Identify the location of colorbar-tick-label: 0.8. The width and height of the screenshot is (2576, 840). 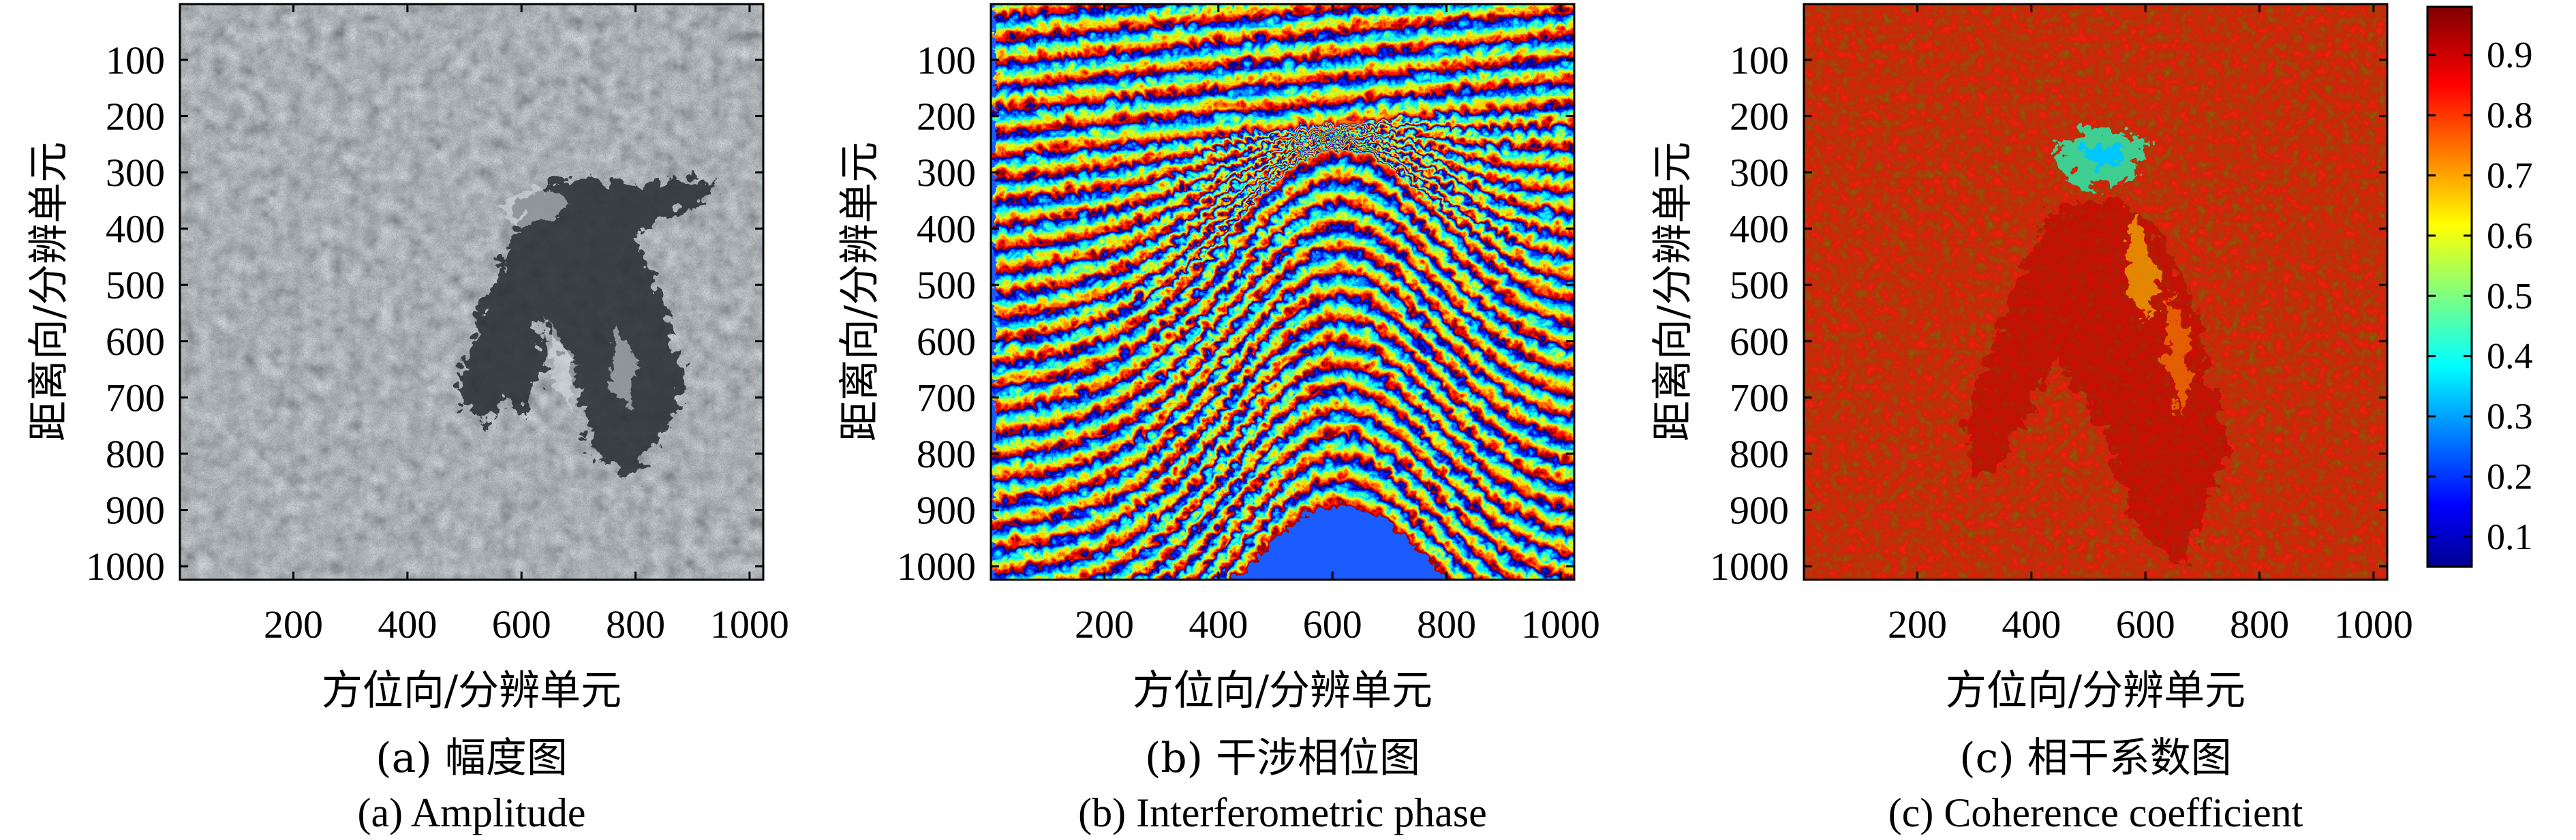
(2510, 115).